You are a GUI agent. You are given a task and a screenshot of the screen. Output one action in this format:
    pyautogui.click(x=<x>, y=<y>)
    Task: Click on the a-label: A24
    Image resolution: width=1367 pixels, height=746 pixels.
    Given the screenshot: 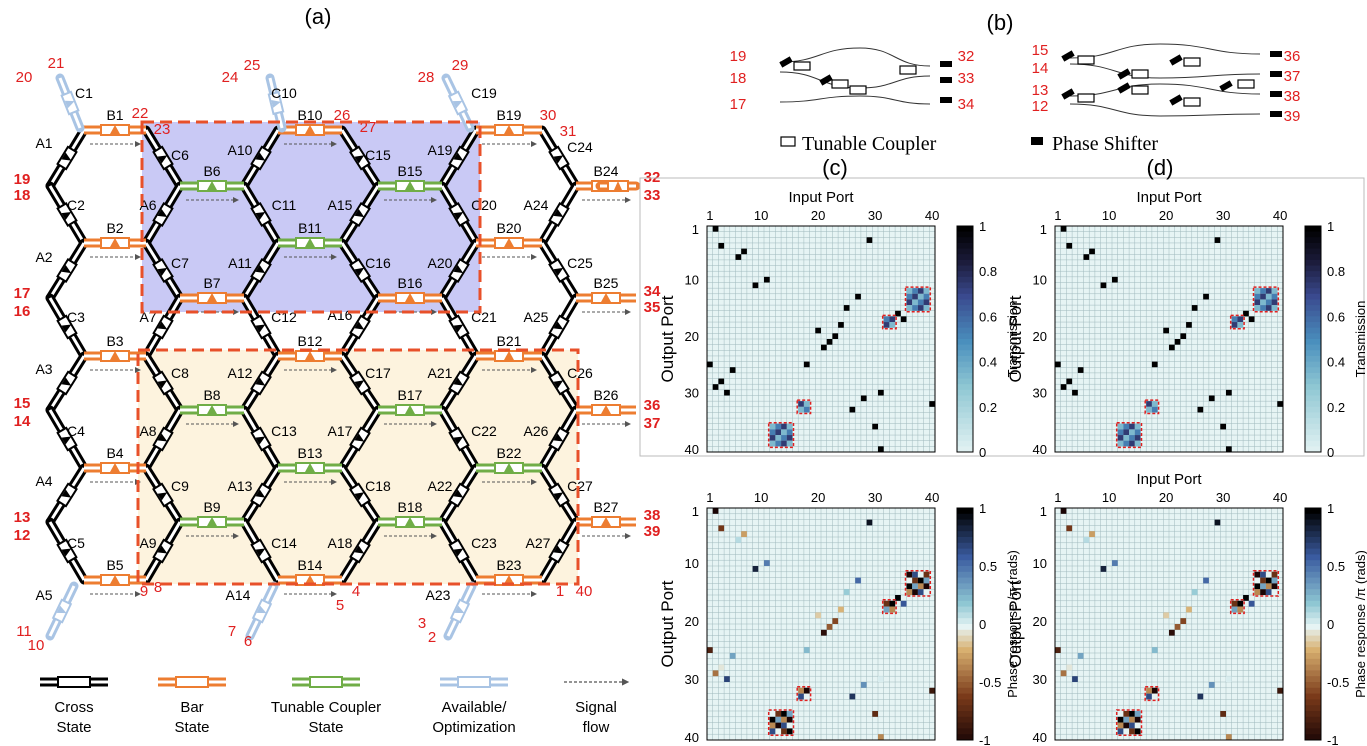 What is the action you would take?
    pyautogui.click(x=536, y=205)
    